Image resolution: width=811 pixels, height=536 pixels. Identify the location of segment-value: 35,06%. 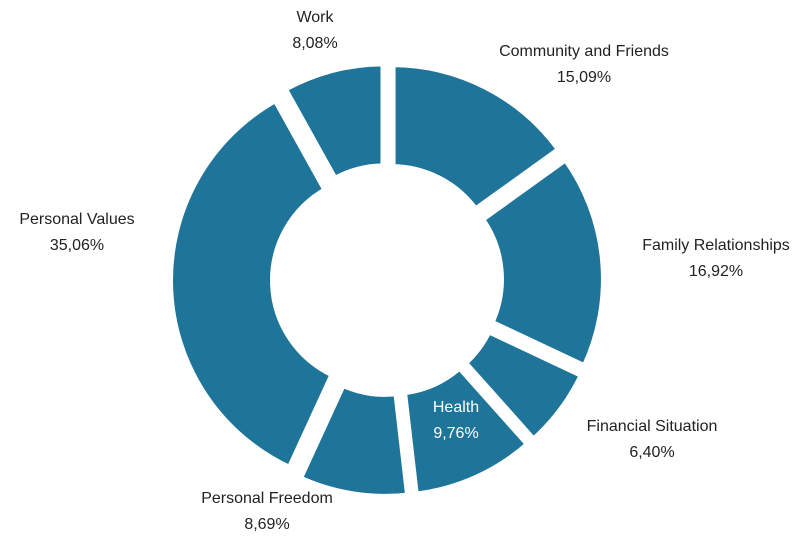
(77, 245).